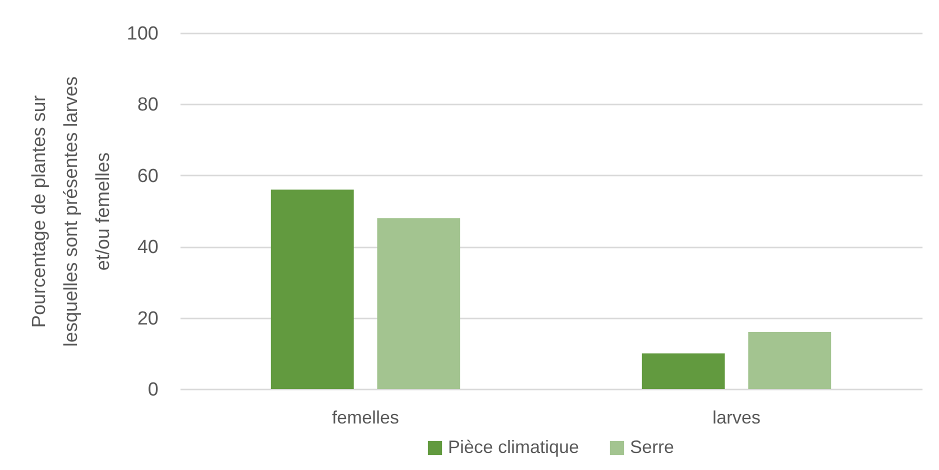 This screenshot has width=939, height=470. I want to click on x-tick-label: femelles, so click(366, 418).